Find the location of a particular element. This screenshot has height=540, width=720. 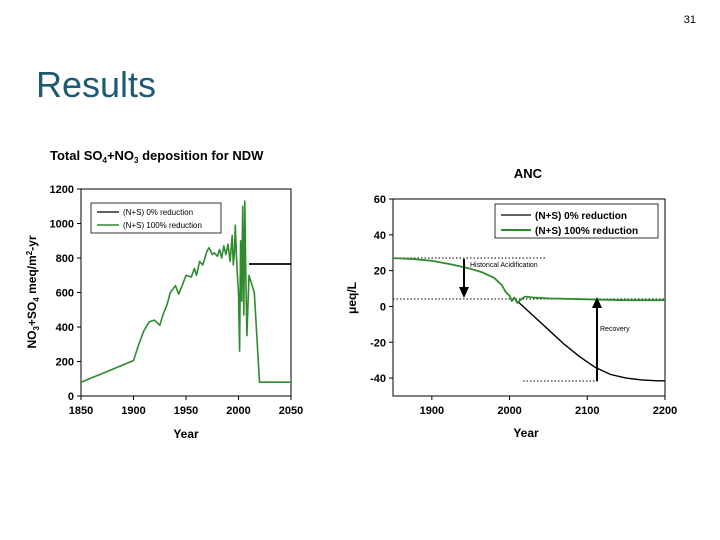

deposition-y-tick-label: 1200 is located at coordinates (62, 190).